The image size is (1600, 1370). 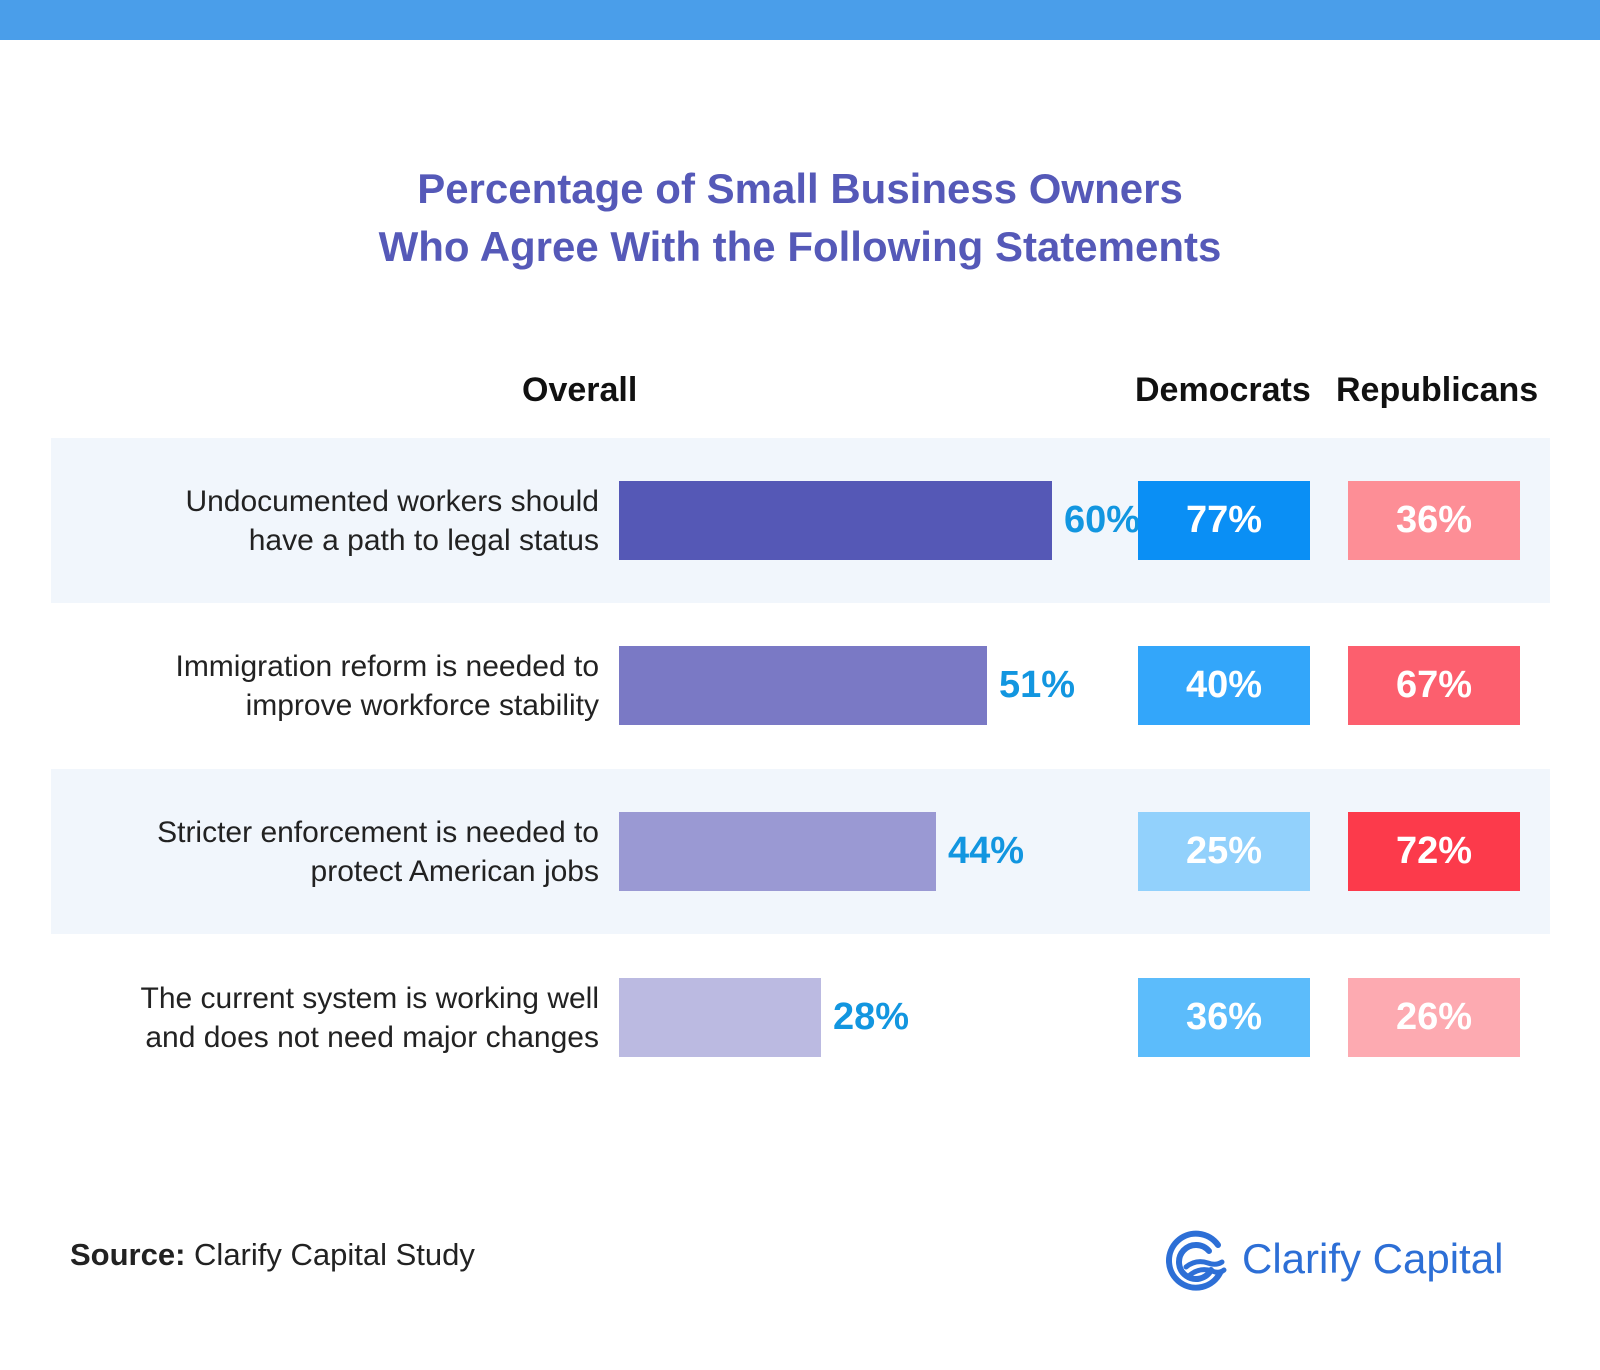 I want to click on logo-text: Clarify Capital, so click(x=1373, y=1258).